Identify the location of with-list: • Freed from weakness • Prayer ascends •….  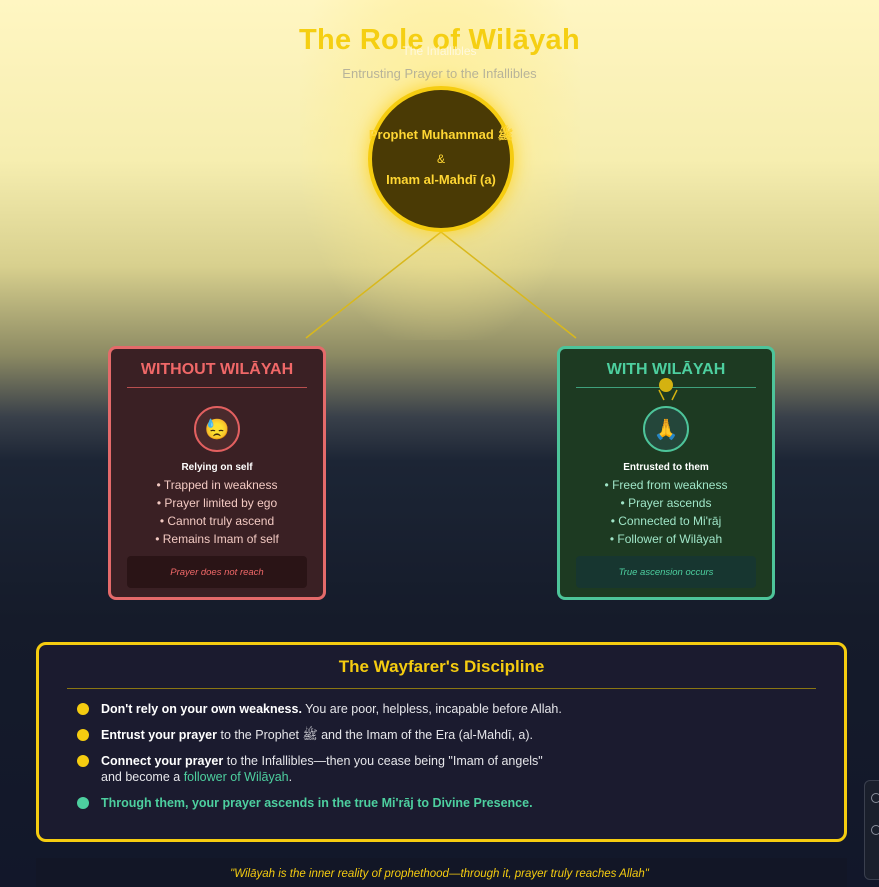
(666, 512).